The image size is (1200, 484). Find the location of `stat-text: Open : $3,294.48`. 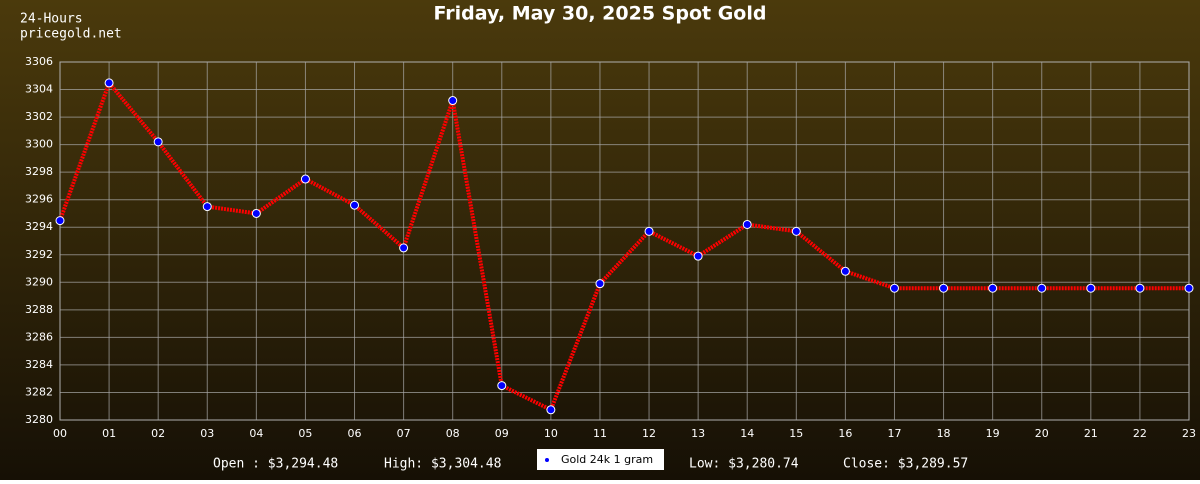

stat-text: Open : $3,294.48 is located at coordinates (275, 464).